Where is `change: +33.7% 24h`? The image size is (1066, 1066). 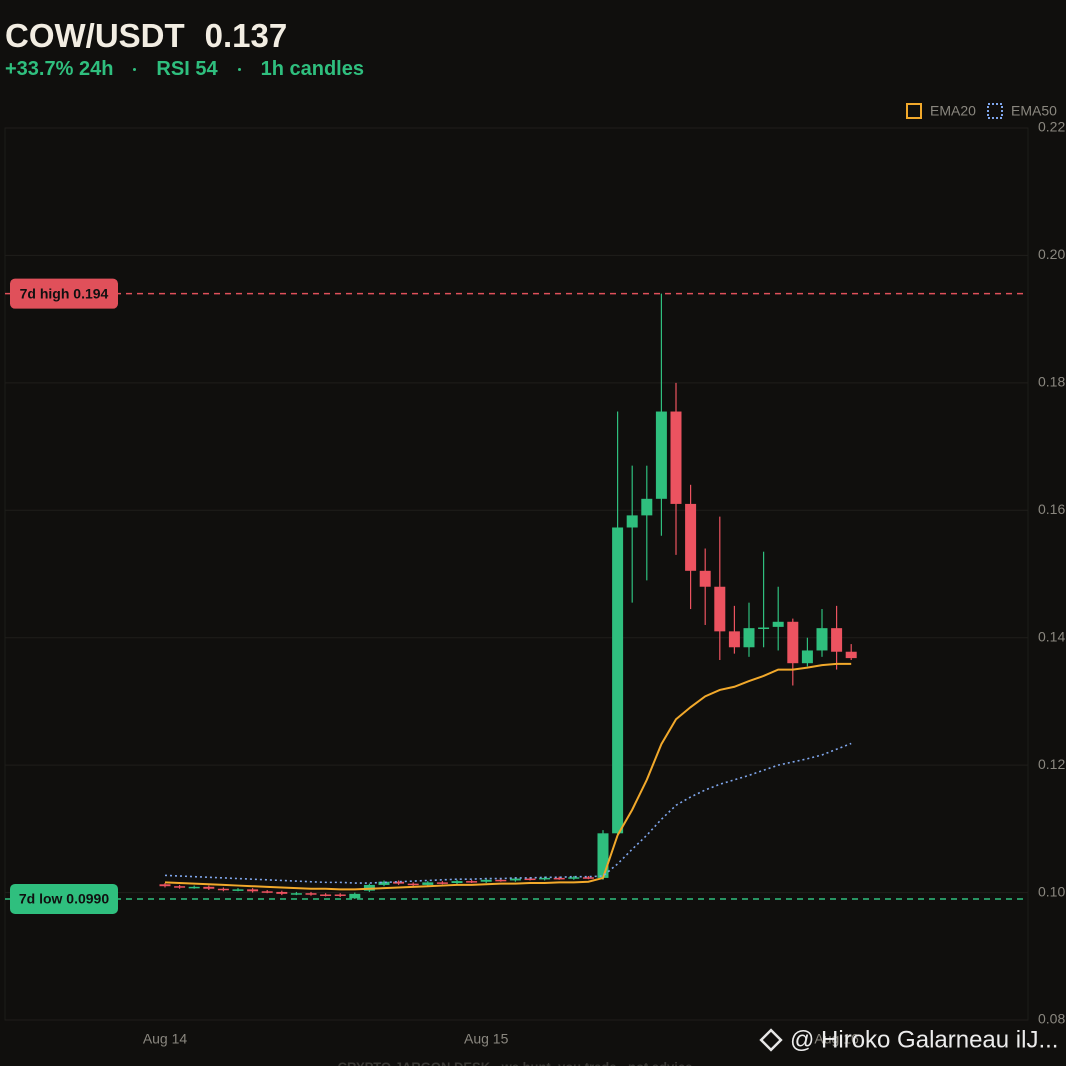
change: +33.7% 24h is located at coordinates (59, 69).